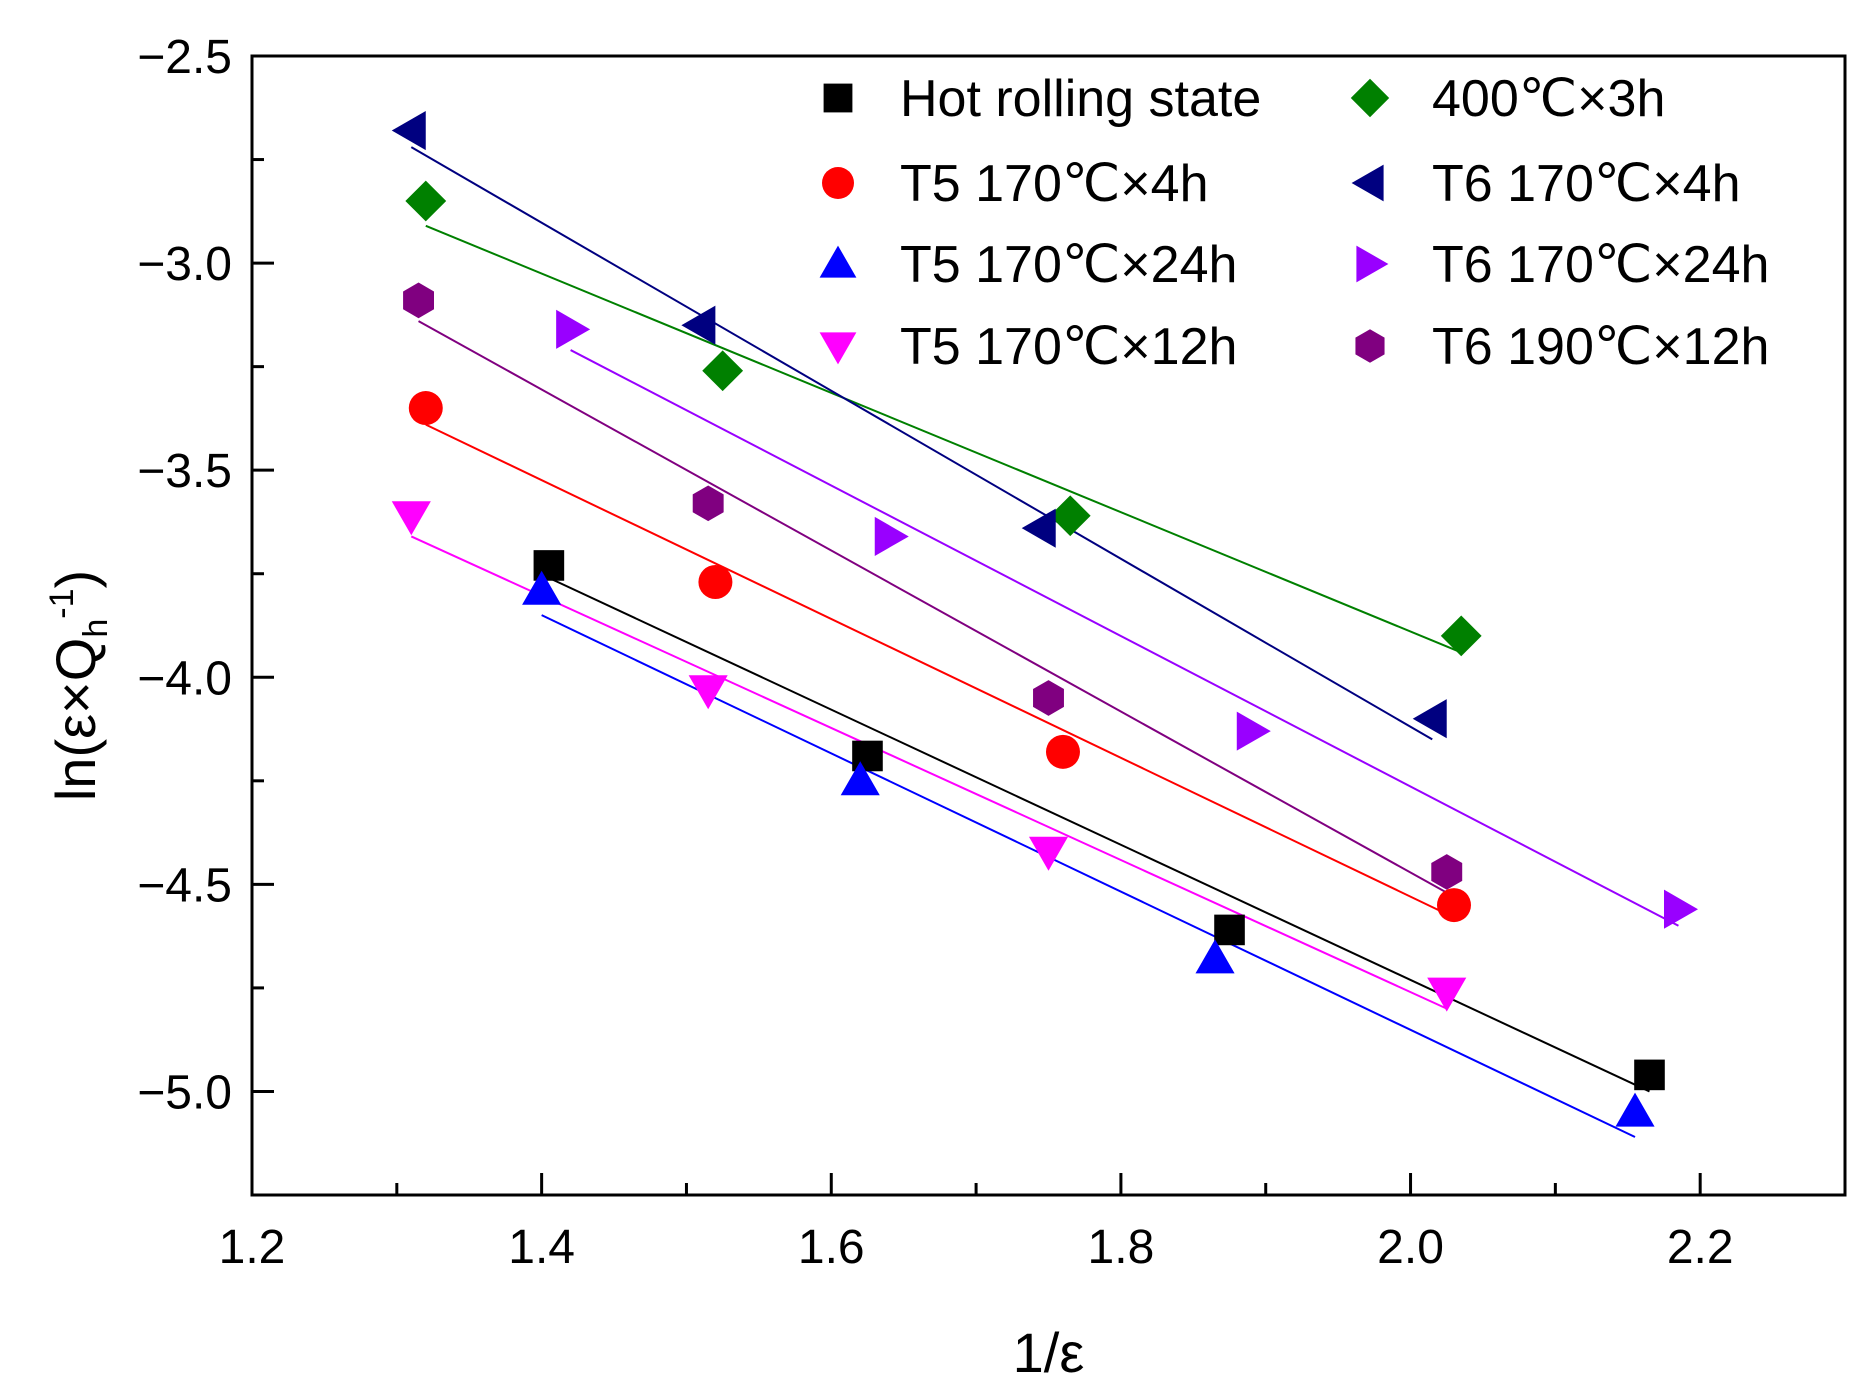 The width and height of the screenshot is (1863, 1397). Describe the element at coordinates (838, 348) in the screenshot. I see `legend-marker-t5-170-12h` at that location.